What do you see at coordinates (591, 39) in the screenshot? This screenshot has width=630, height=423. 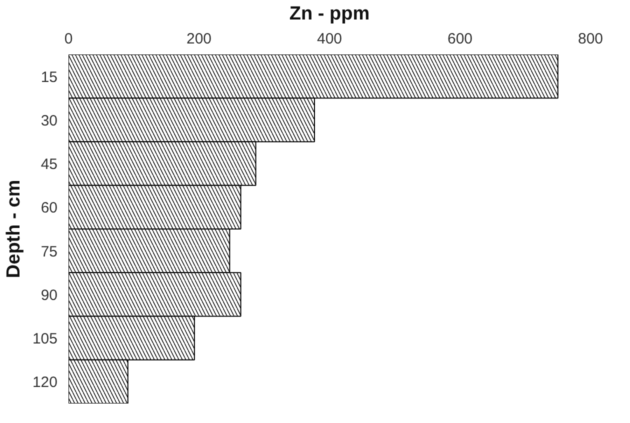 I see `x-tick-label: 800` at bounding box center [591, 39].